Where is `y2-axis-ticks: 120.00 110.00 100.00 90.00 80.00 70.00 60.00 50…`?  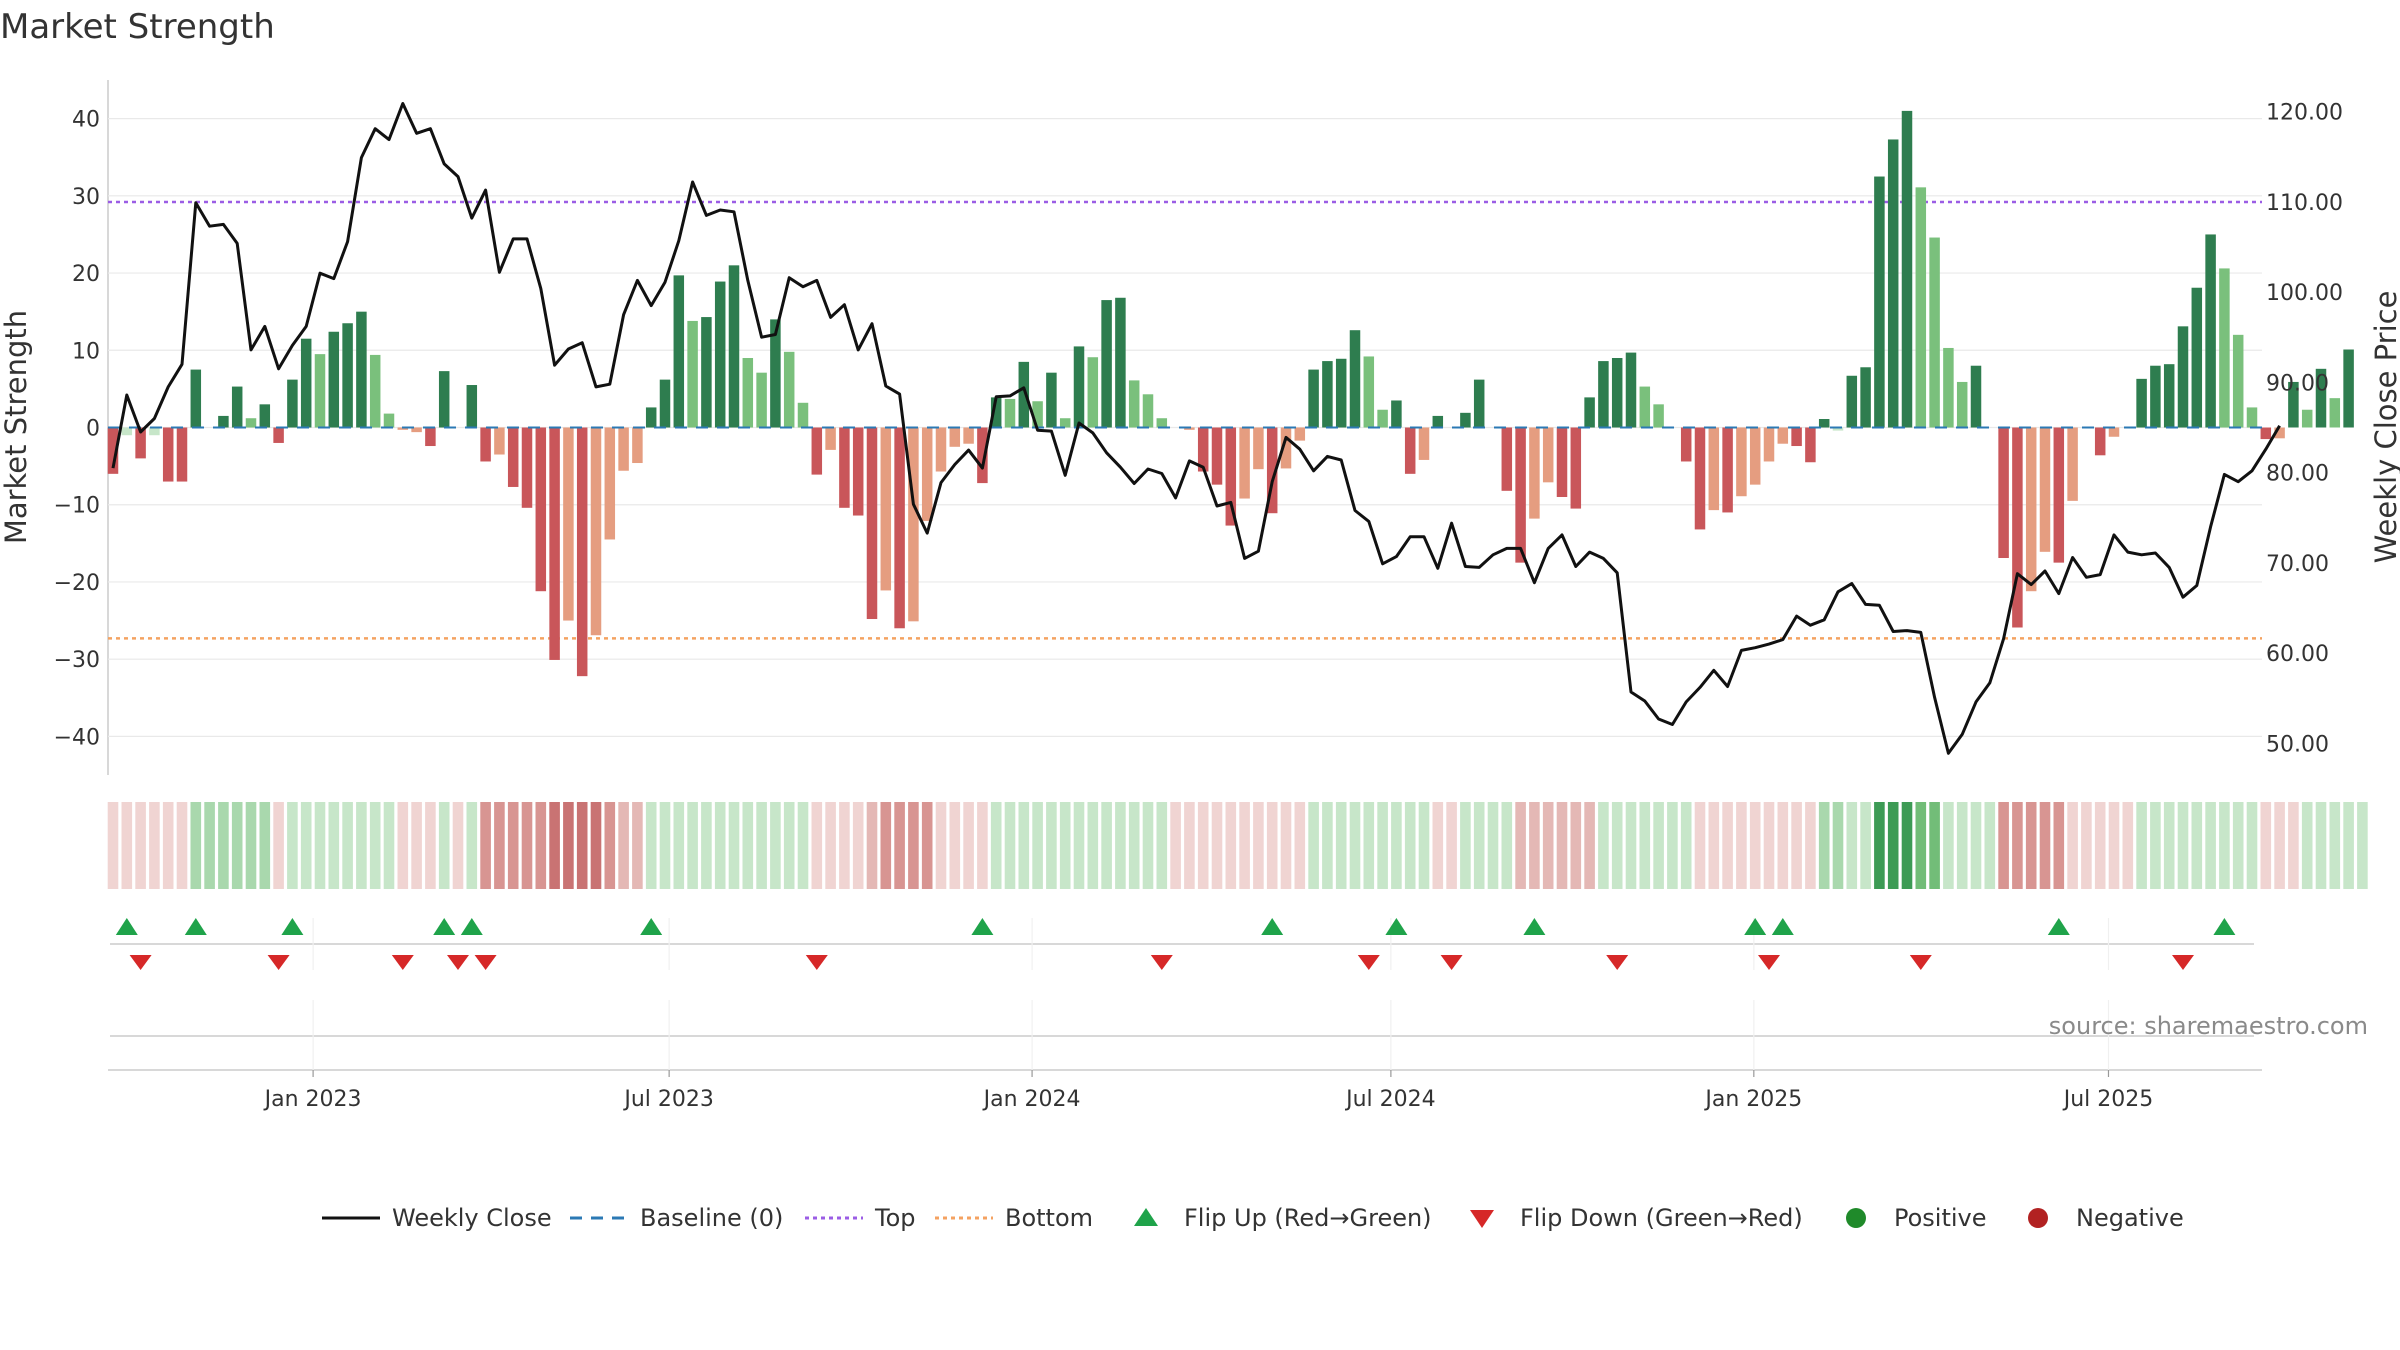
y2-axis-ticks: 120.00 110.00 100.00 90.00 80.00 70.00 60.00 50… is located at coordinates (2304, 429).